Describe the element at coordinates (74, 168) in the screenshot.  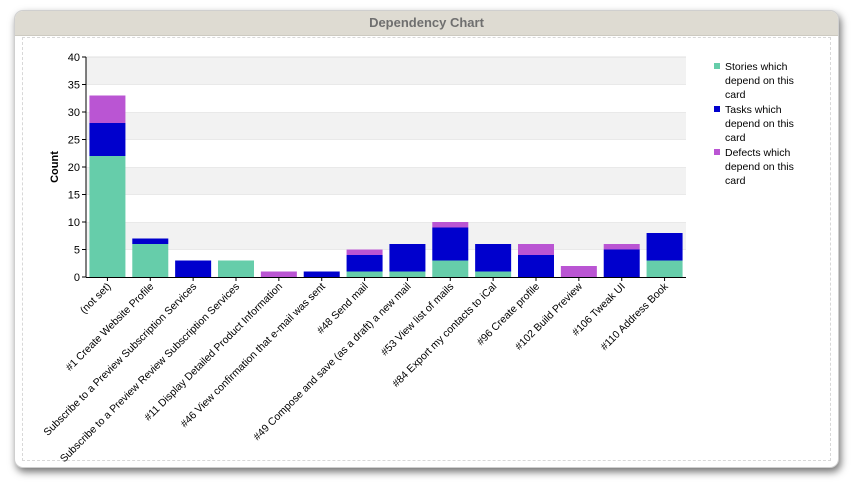
I see `y-tick-label: 20` at that location.